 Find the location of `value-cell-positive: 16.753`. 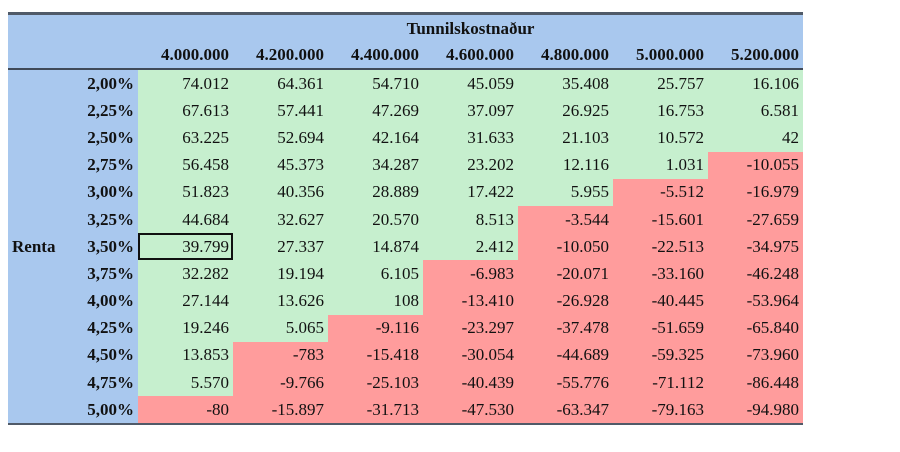

value-cell-positive: 16.753 is located at coordinates (660, 111).